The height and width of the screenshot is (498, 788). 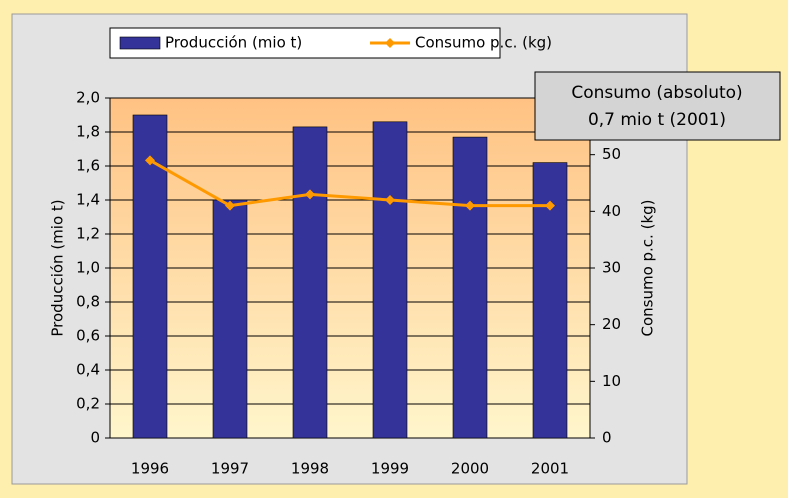 What do you see at coordinates (88, 98) in the screenshot?
I see `y-tick-label: 2,0` at bounding box center [88, 98].